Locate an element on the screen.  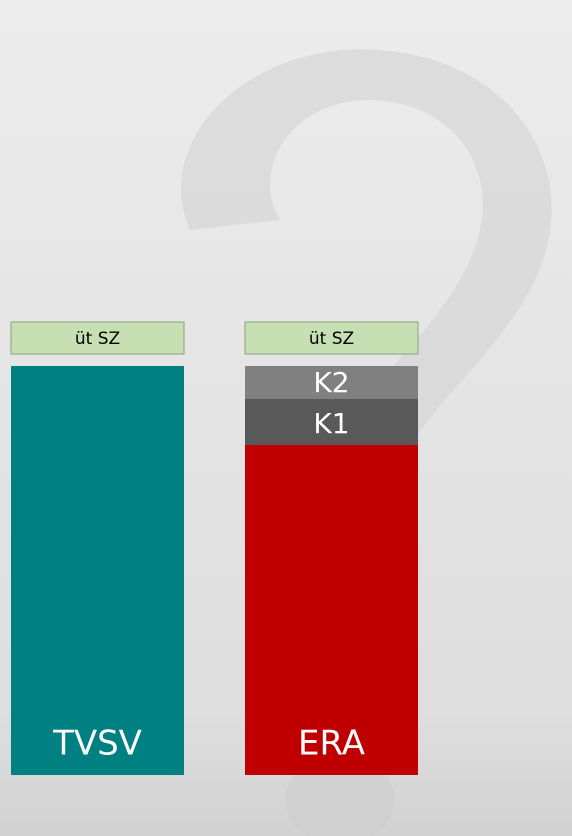
block-label: ERA is located at coordinates (331, 744).